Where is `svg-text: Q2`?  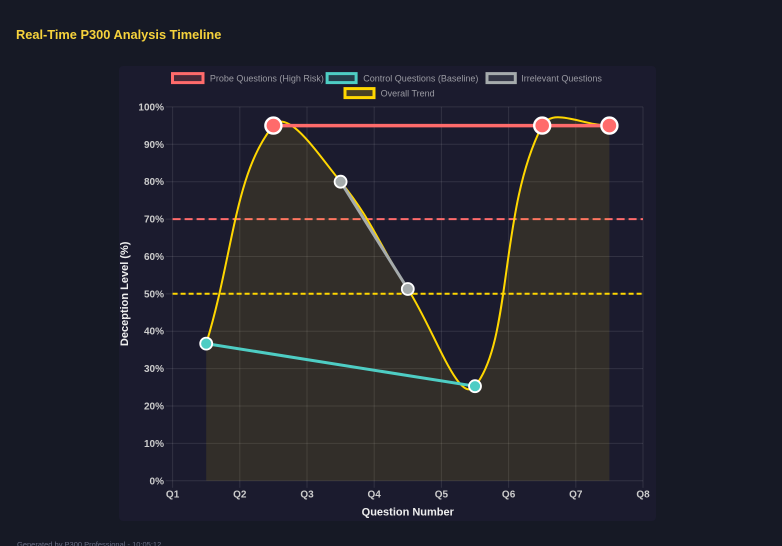 svg-text: Q2 is located at coordinates (240, 495).